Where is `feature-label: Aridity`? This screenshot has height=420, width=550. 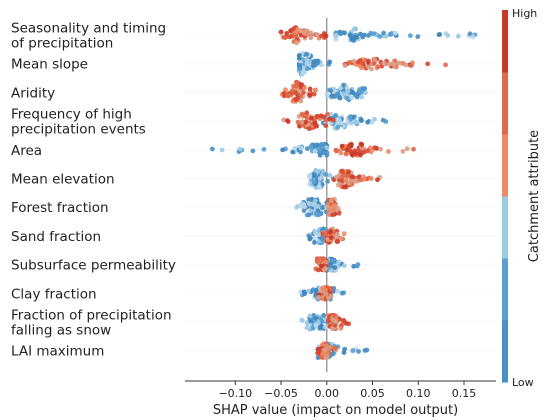 feature-label: Aridity is located at coordinates (33, 93).